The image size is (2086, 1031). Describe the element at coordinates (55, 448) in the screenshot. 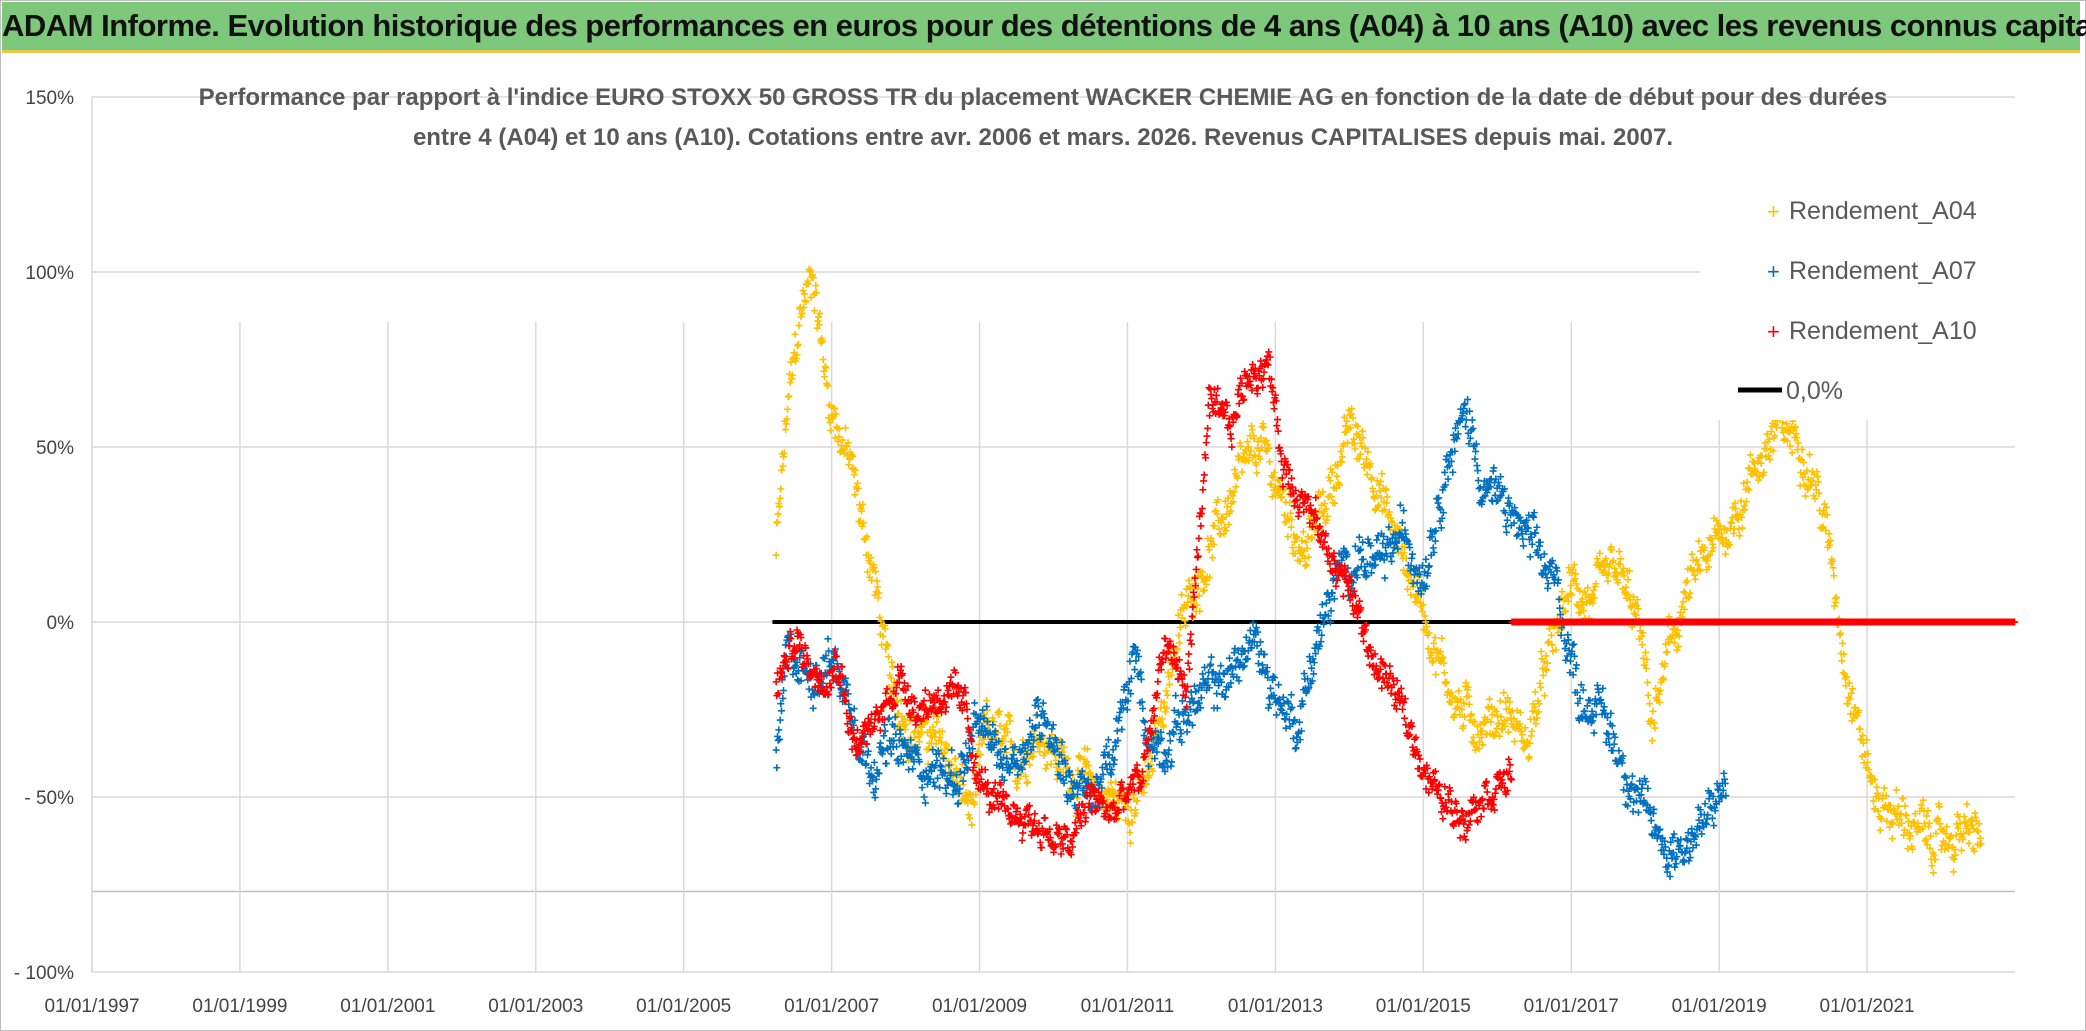

I see `y-tick-label: 50%` at that location.